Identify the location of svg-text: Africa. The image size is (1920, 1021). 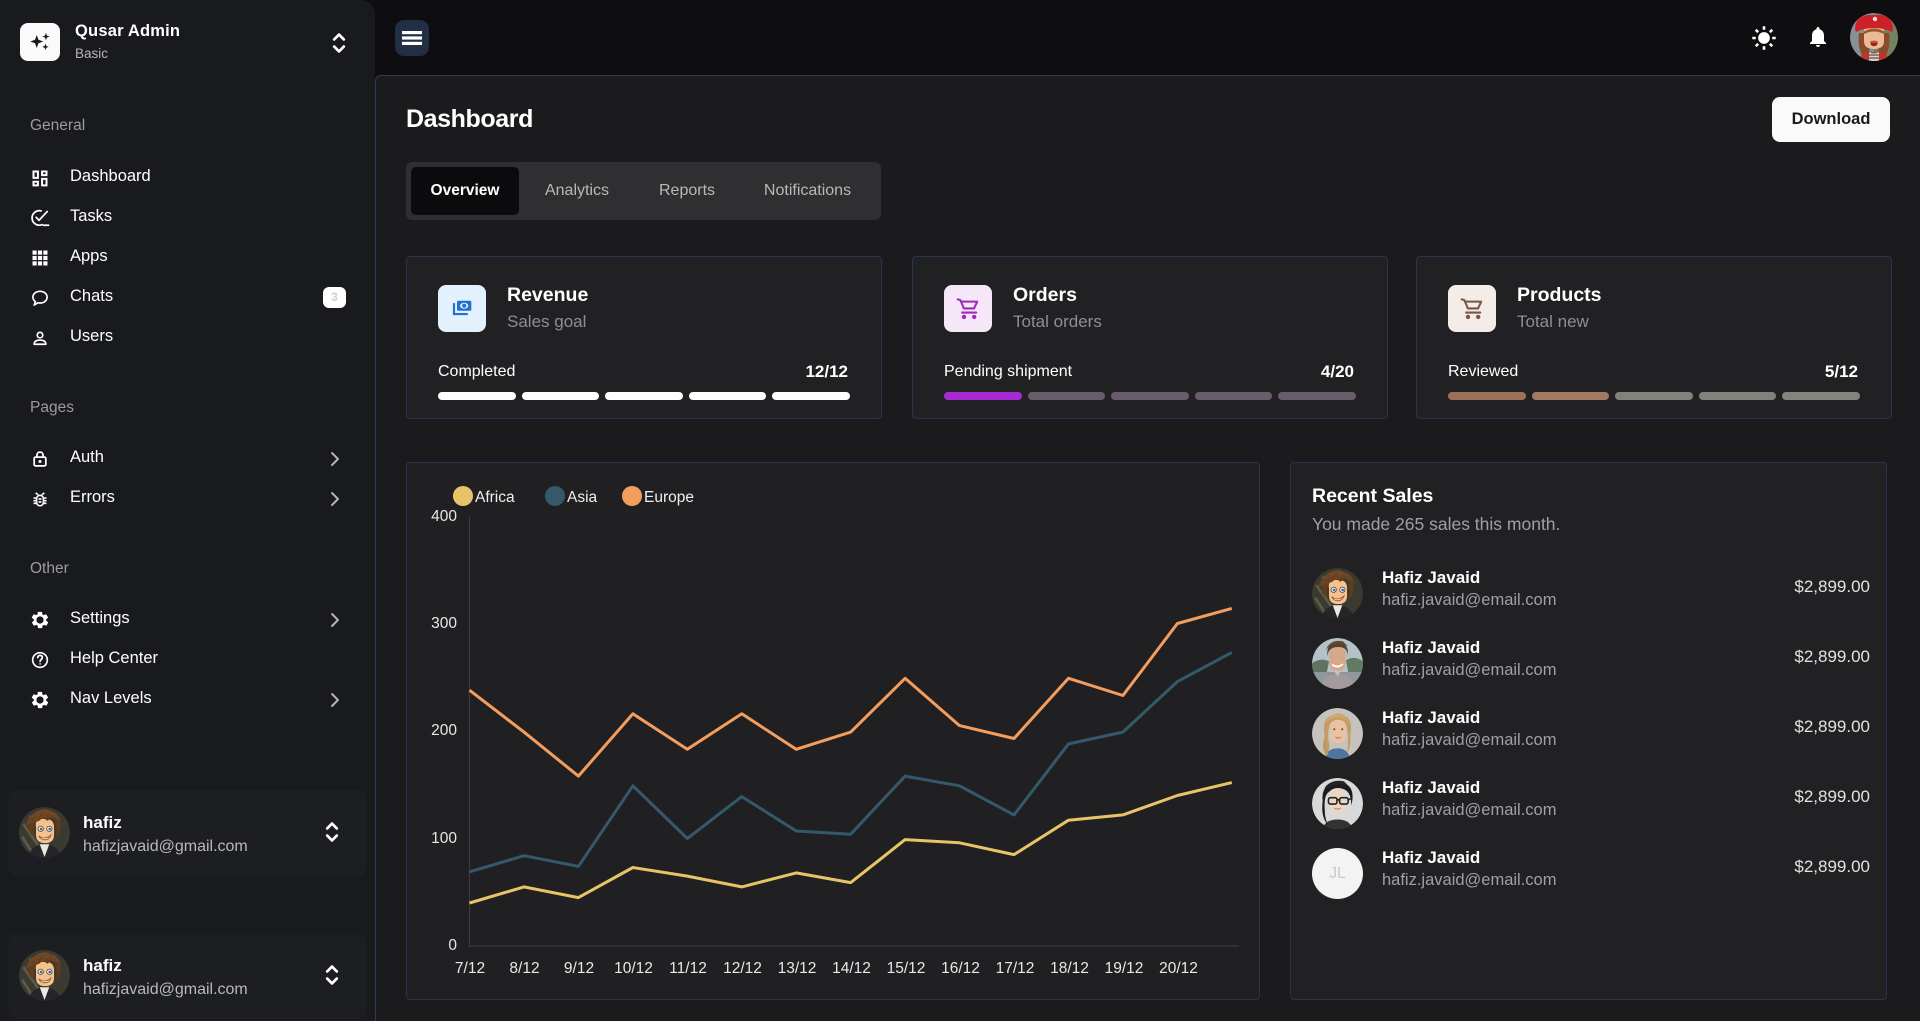
(495, 497).